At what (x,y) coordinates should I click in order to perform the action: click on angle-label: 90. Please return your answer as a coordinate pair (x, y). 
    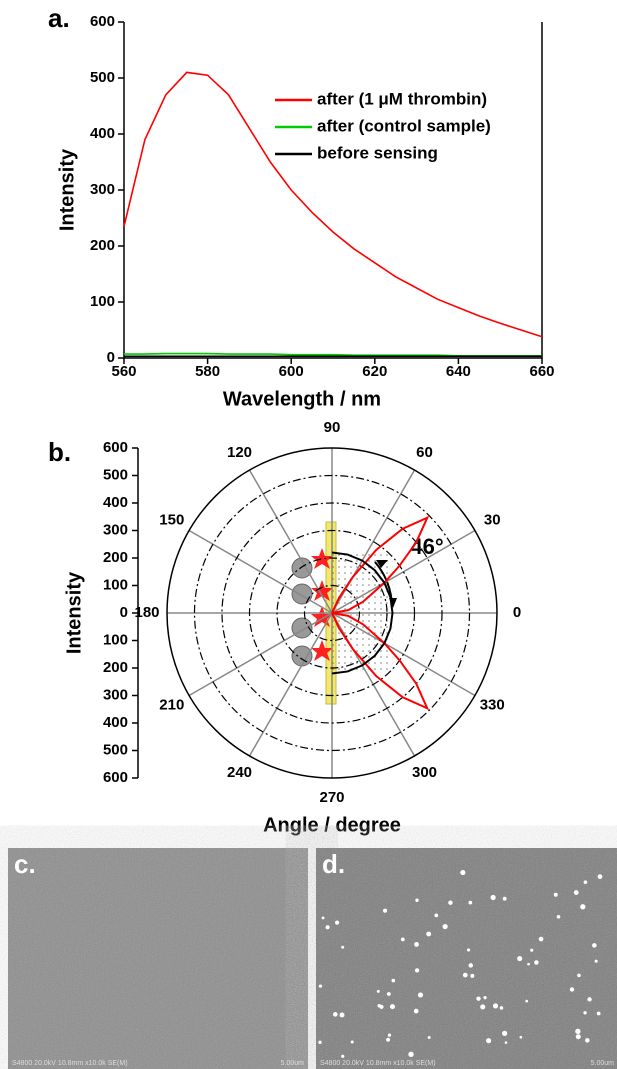
    Looking at the image, I should click on (332, 427).